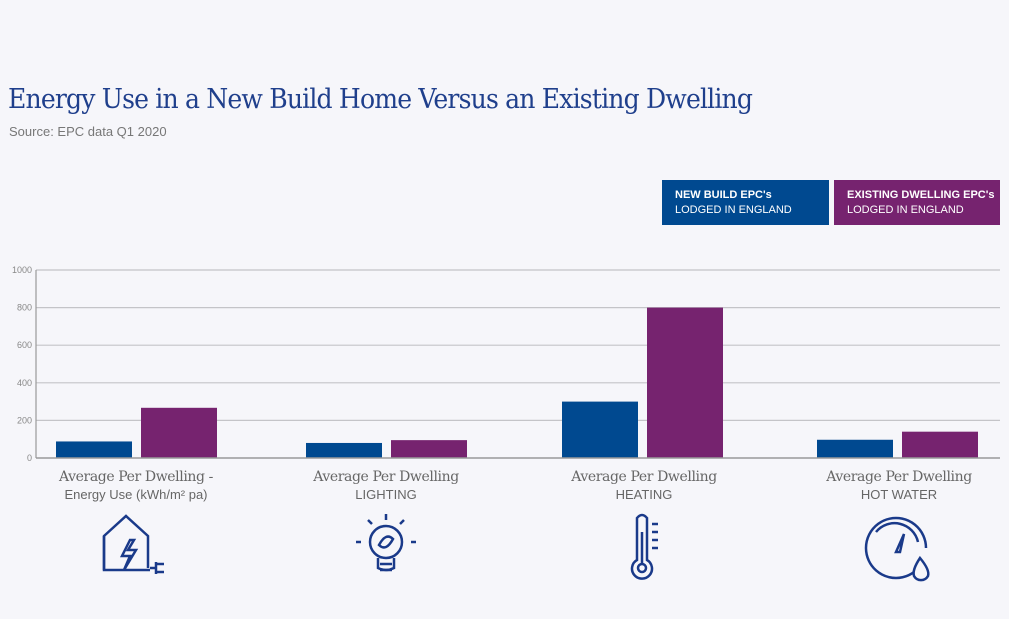  I want to click on legend-label: EXISTING DWELLING EPC's, so click(921, 195).